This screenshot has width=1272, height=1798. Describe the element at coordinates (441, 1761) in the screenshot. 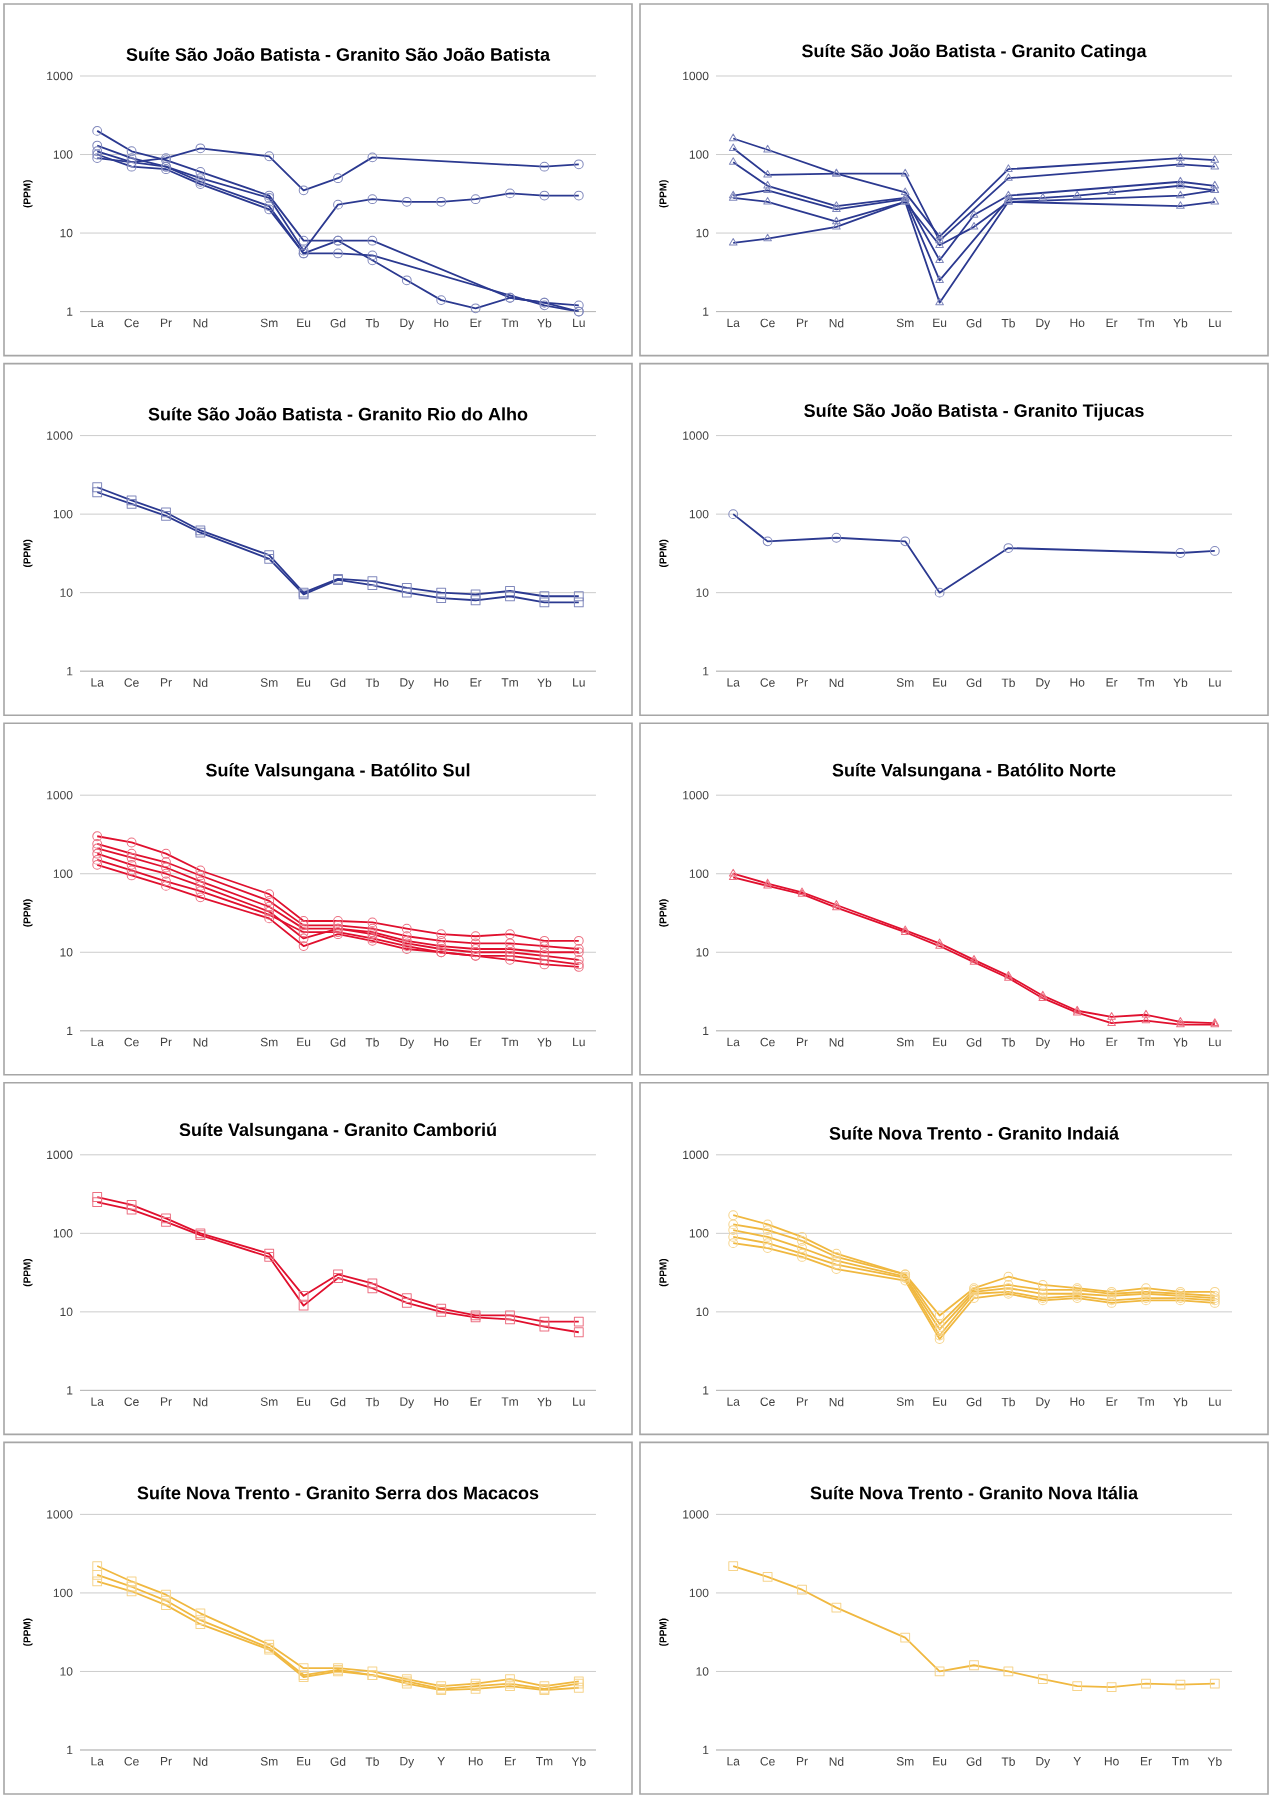

I see `x-tick-label: Y` at that location.